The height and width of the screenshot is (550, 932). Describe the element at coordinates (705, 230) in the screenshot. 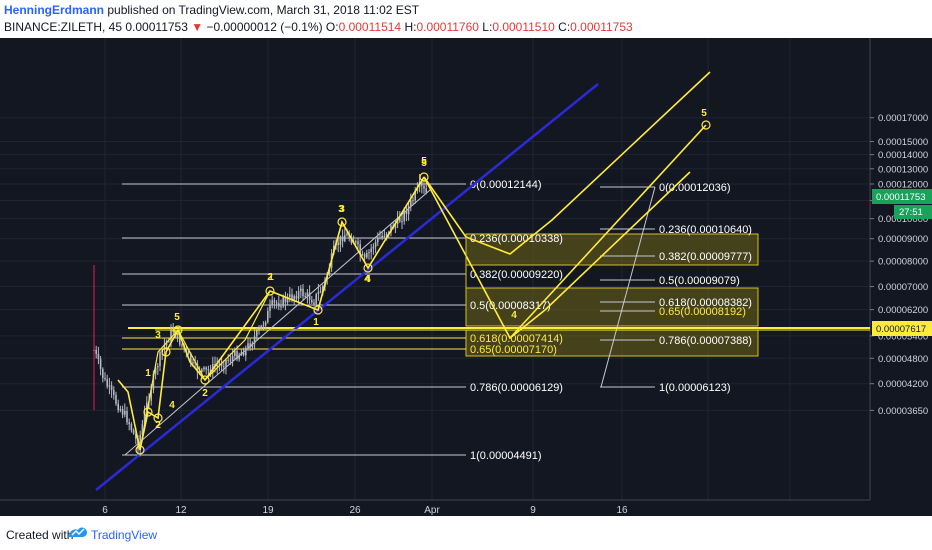

I see `fib-level-label: 0.236(0.00010640)` at that location.